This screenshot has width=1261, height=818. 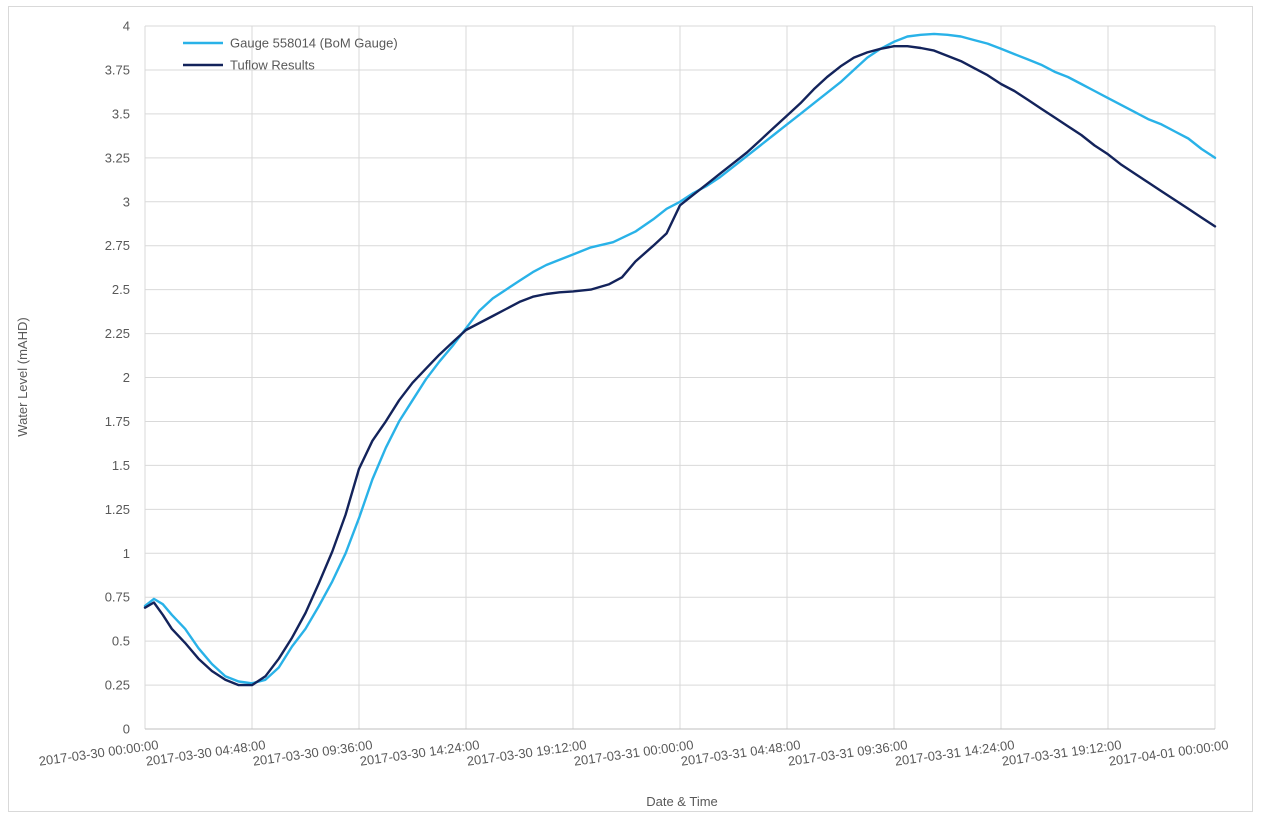 I want to click on x-tick-label: 2017-03-31 14:24:00, so click(x=955, y=753).